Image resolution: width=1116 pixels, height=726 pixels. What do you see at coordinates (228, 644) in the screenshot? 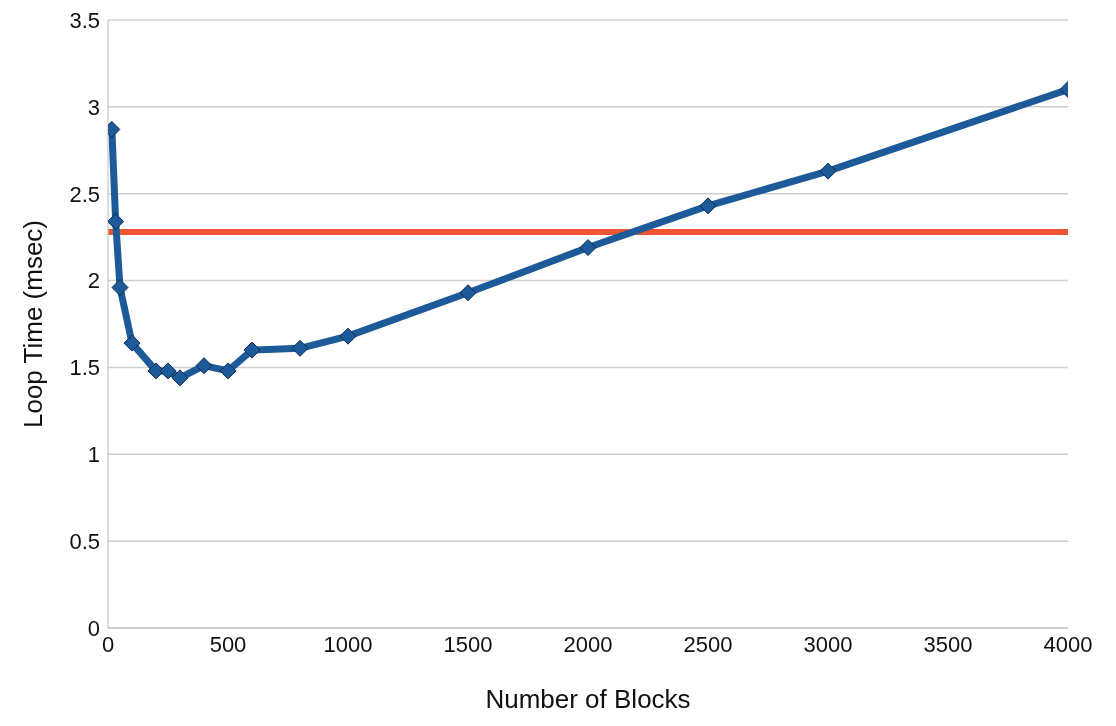
I see `x-tick-label: 500` at bounding box center [228, 644].